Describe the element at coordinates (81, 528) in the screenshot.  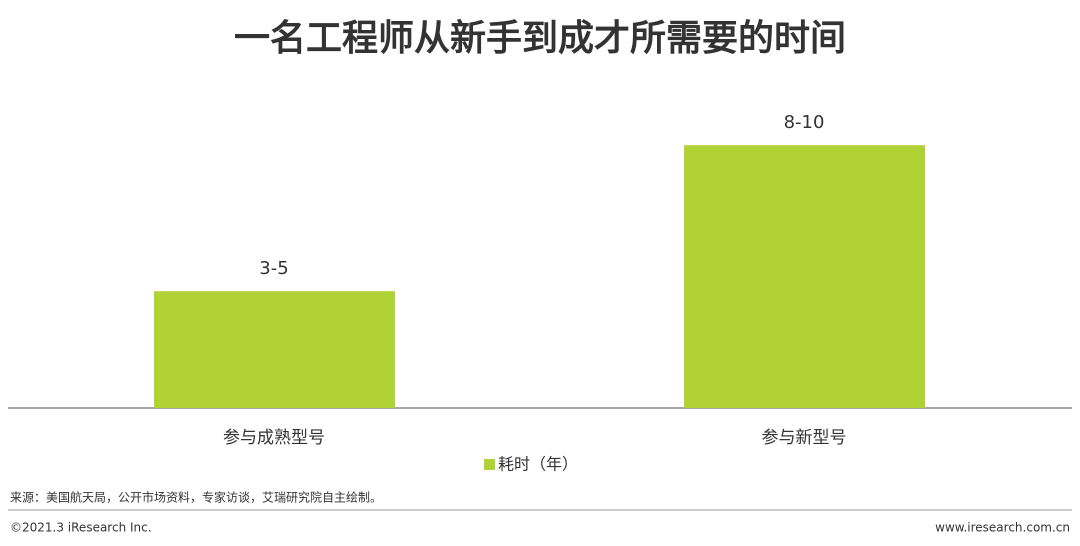
I see `copyright: ©2021.3 iResearch Inc.` at that location.